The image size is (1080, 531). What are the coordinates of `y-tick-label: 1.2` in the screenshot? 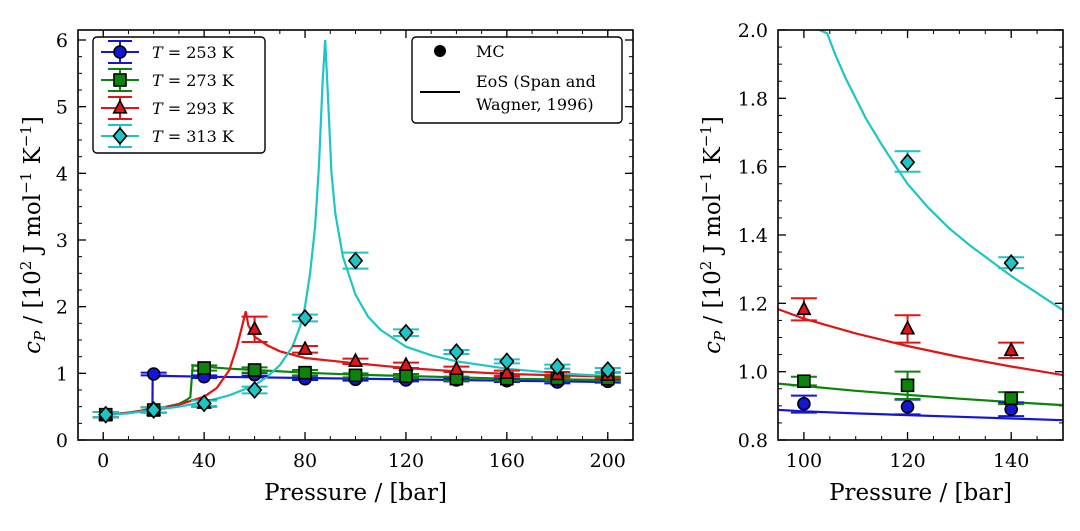 It's located at (753, 304).